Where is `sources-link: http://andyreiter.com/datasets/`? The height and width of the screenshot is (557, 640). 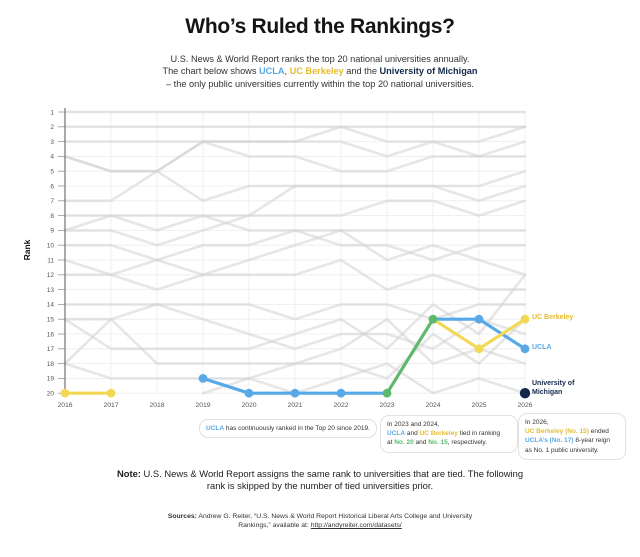
sources-link: http://andyreiter.com/datasets/ is located at coordinates (356, 526).